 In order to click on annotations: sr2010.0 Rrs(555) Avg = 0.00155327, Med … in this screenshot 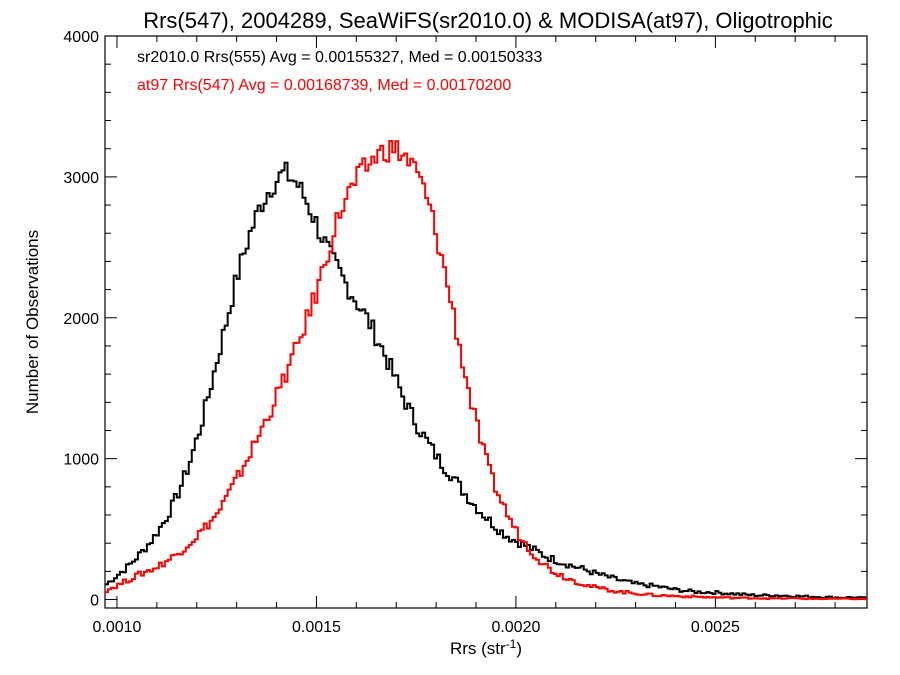, I will do `click(339, 71)`.